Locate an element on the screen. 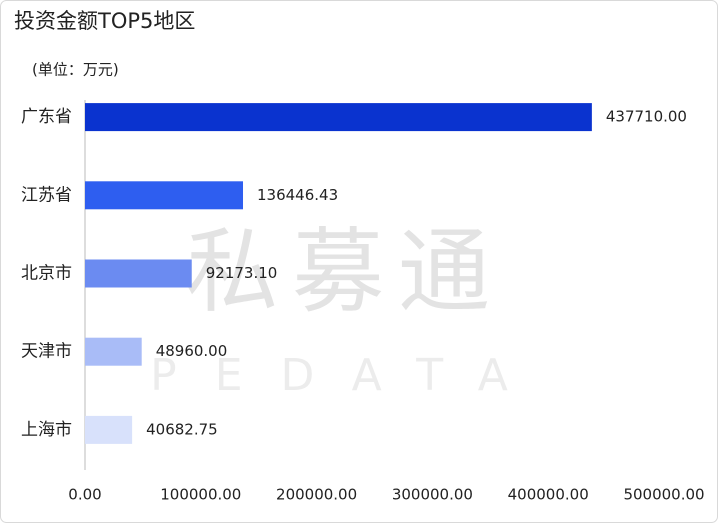 The height and width of the screenshot is (523, 718). x-tick-label: 500000.00 is located at coordinates (663, 495).